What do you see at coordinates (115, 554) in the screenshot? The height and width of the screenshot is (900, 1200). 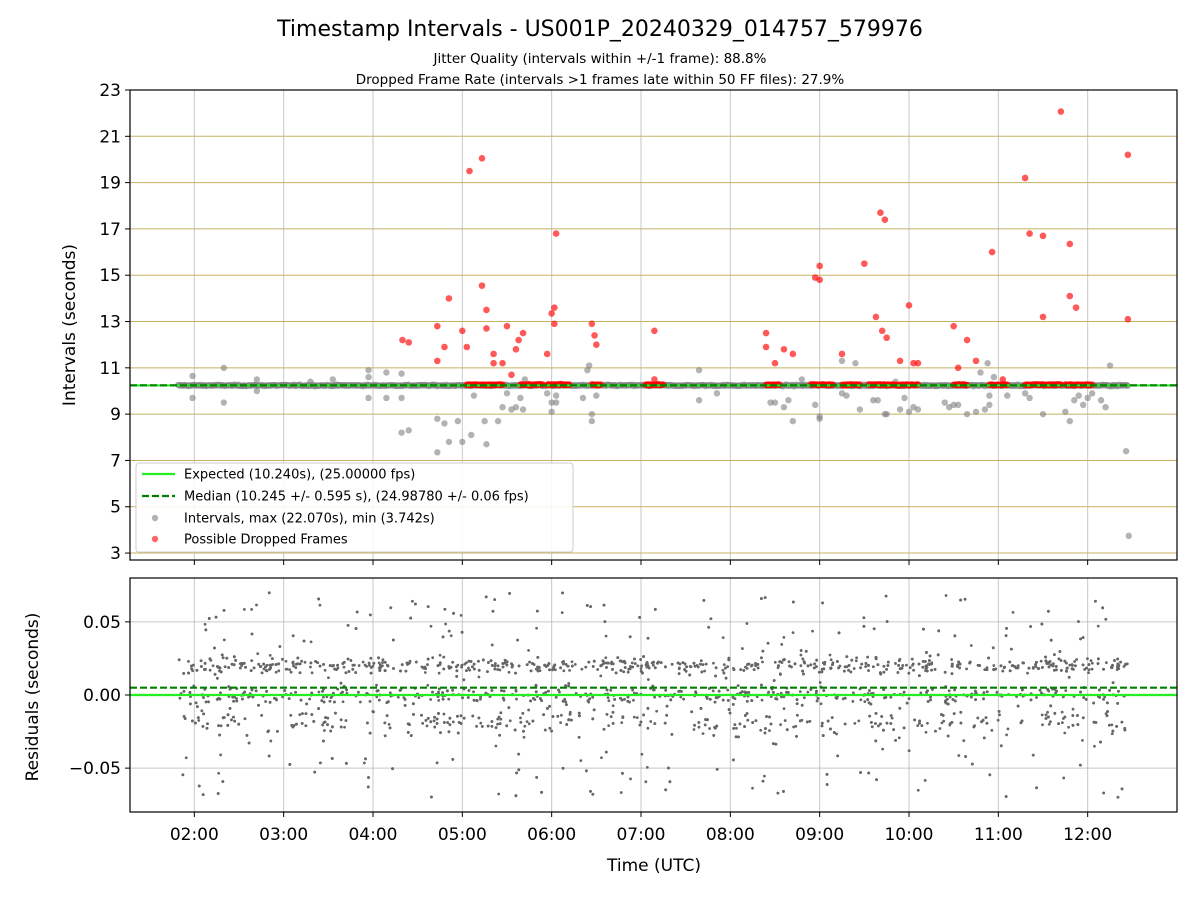 I see `intervals-y-tick-label: 3` at bounding box center [115, 554].